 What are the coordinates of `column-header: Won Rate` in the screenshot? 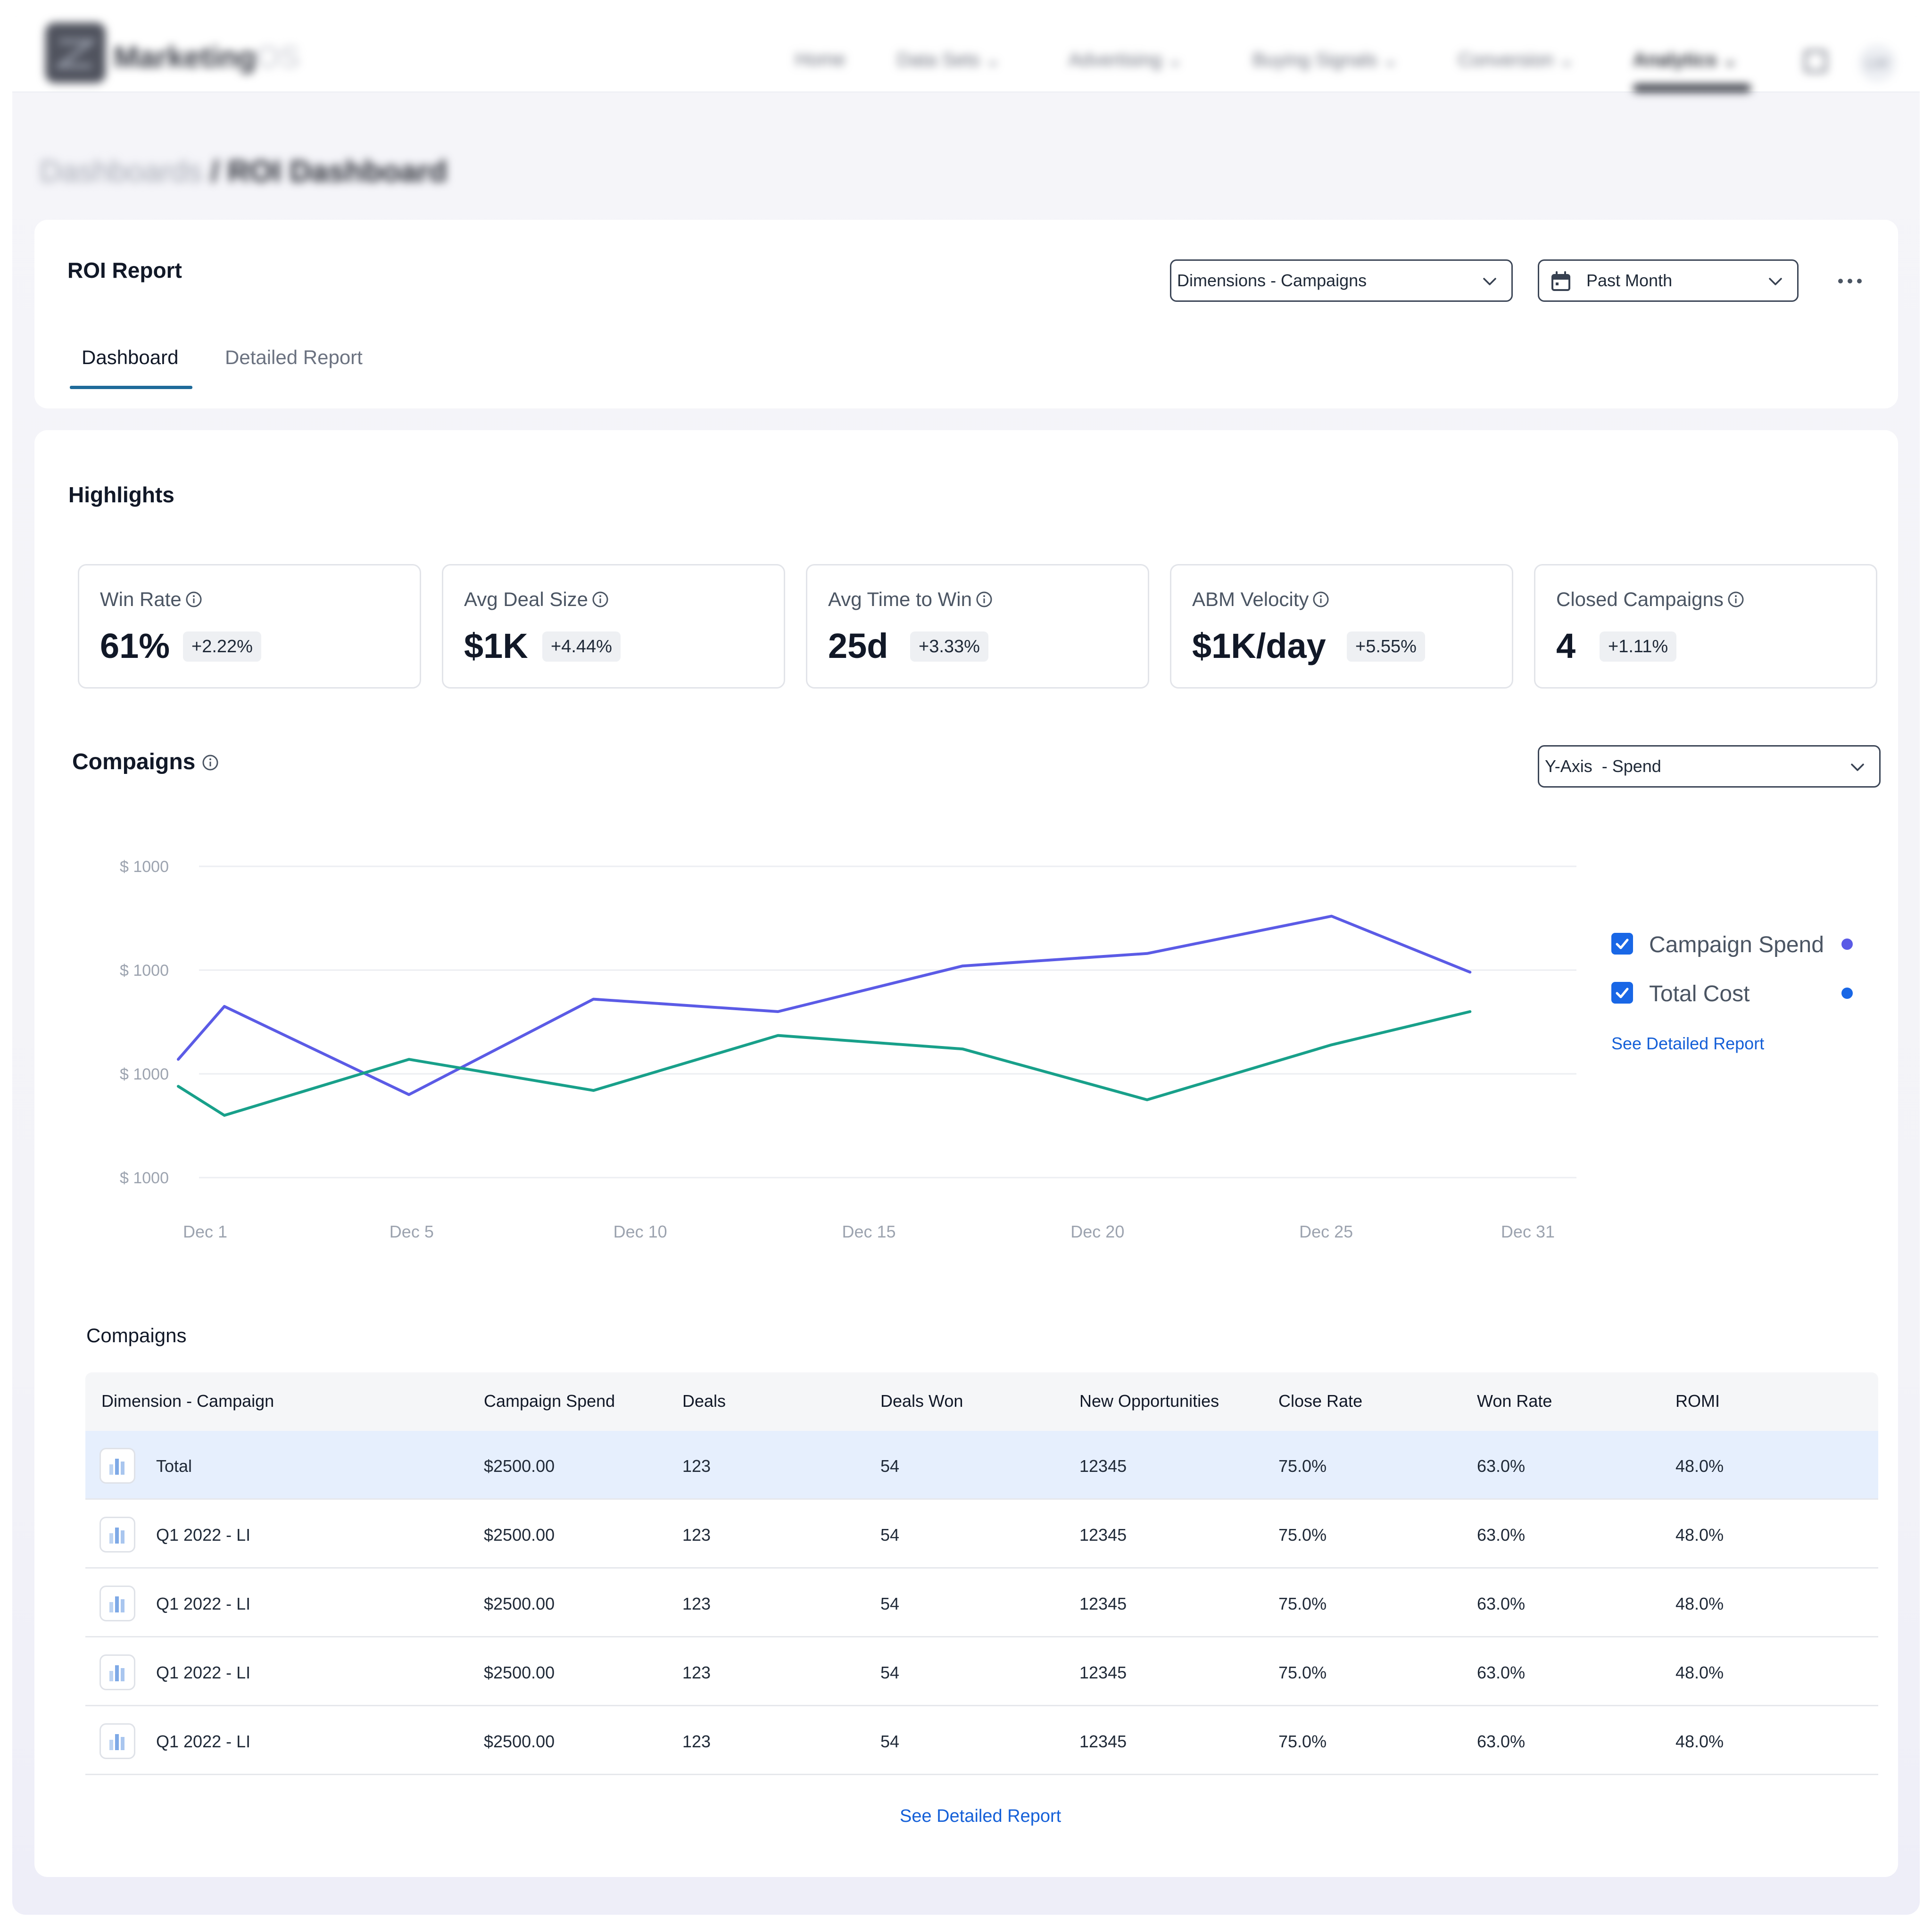 It's located at (1514, 1401).